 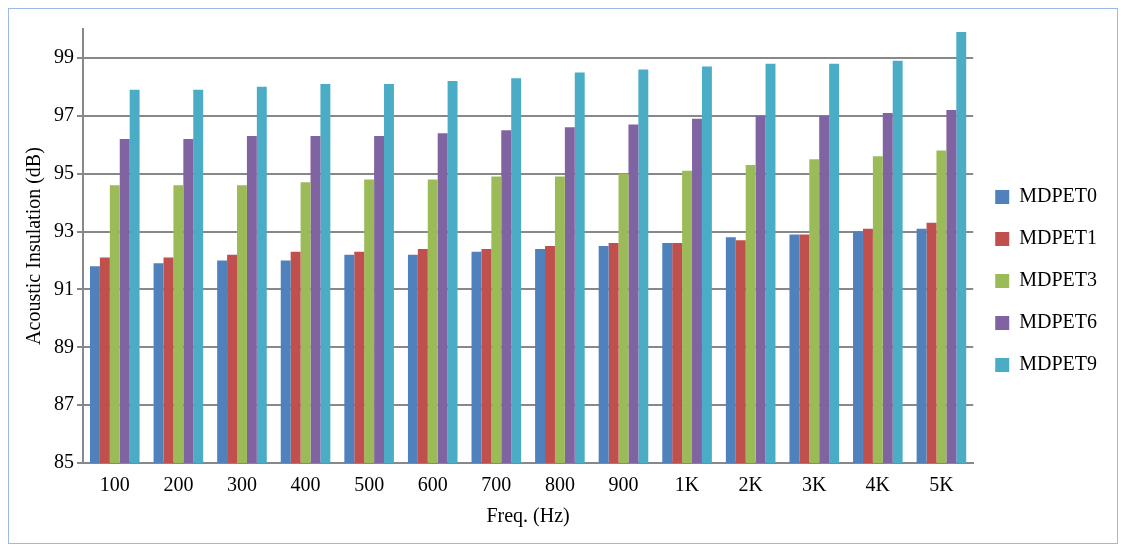 What do you see at coordinates (942, 484) in the screenshot?
I see `x-tick-label: 5K` at bounding box center [942, 484].